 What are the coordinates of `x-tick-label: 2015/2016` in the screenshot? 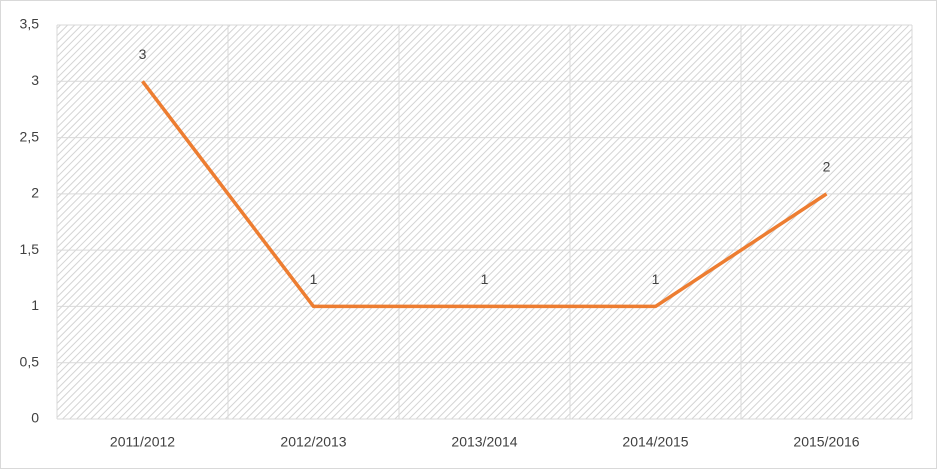 It's located at (826, 442).